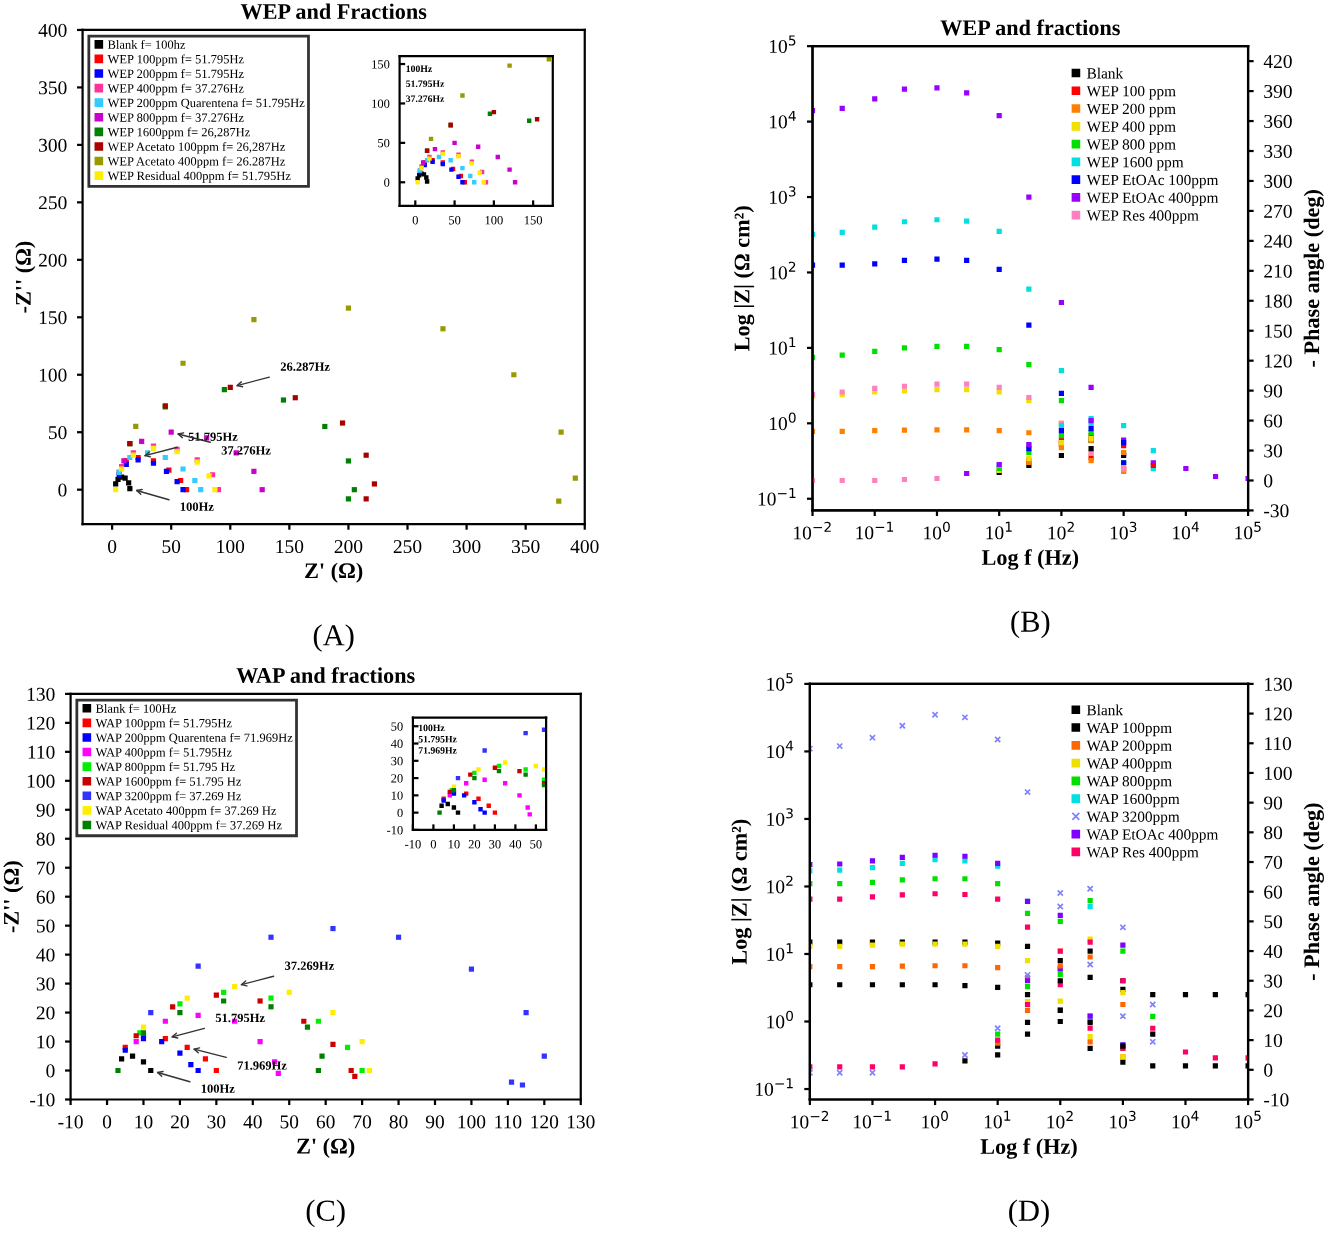  What do you see at coordinates (1030, 624) in the screenshot?
I see `text: (B)` at bounding box center [1030, 624].